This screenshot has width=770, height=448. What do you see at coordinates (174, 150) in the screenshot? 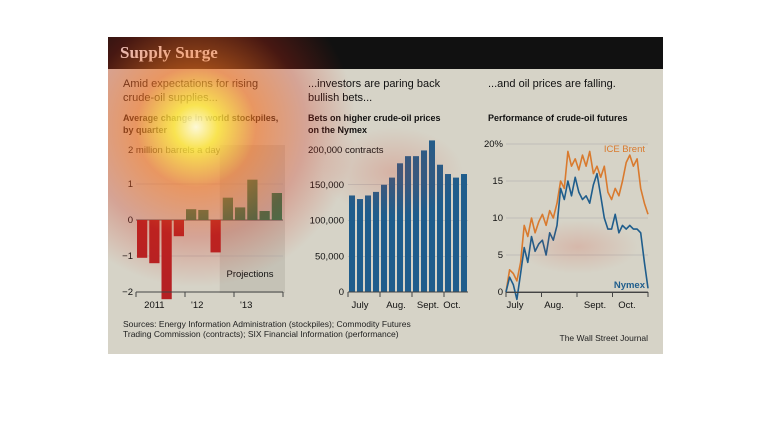
I see `stockpile-unit-label: 2 million barrels a day` at bounding box center [174, 150].